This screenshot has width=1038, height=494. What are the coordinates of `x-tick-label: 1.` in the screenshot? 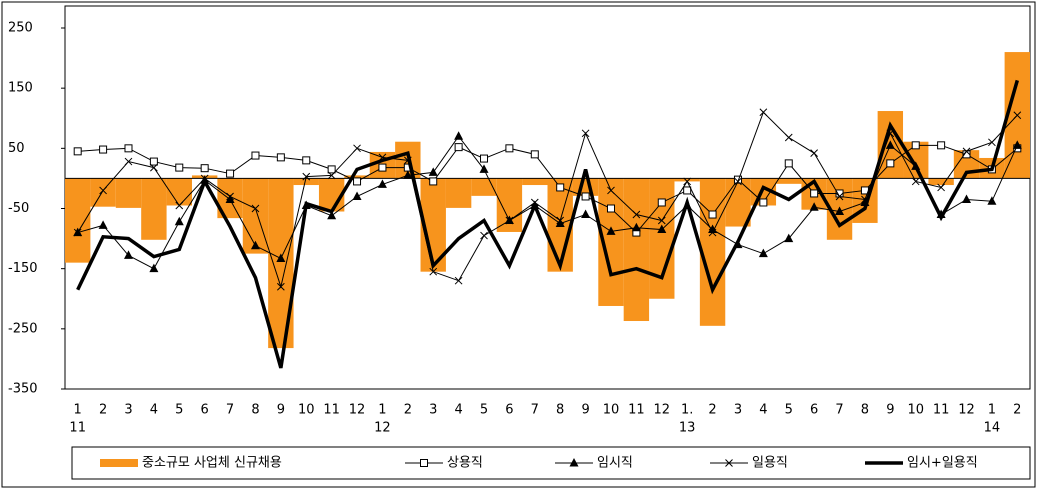 It's located at (687, 410).